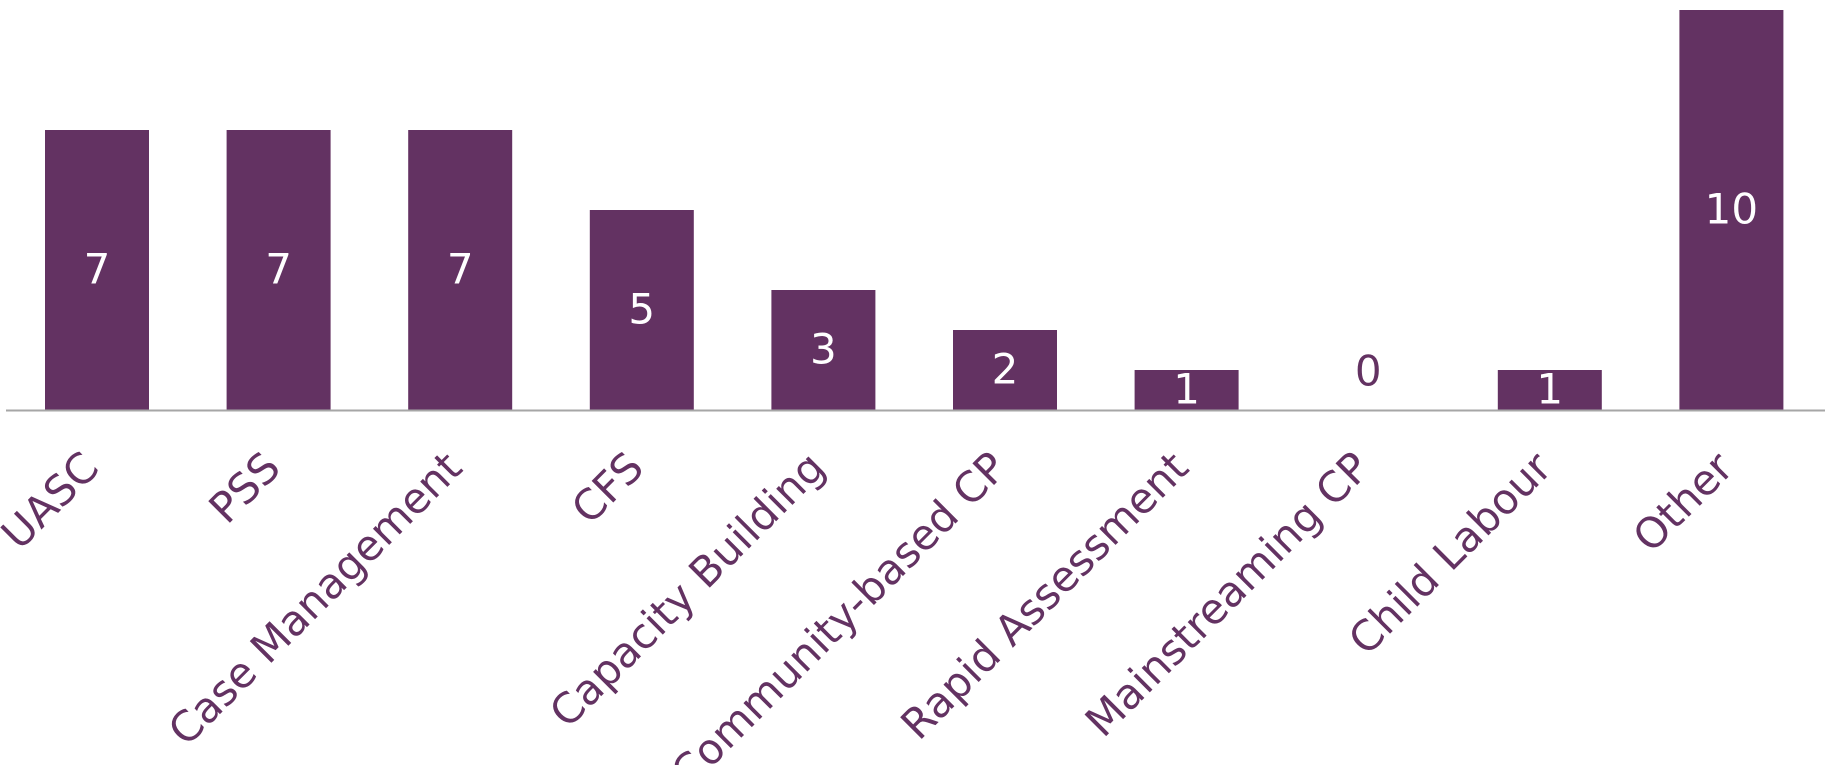 The image size is (1825, 765). What do you see at coordinates (1549, 389) in the screenshot?
I see `data-label-child-labour: 1` at bounding box center [1549, 389].